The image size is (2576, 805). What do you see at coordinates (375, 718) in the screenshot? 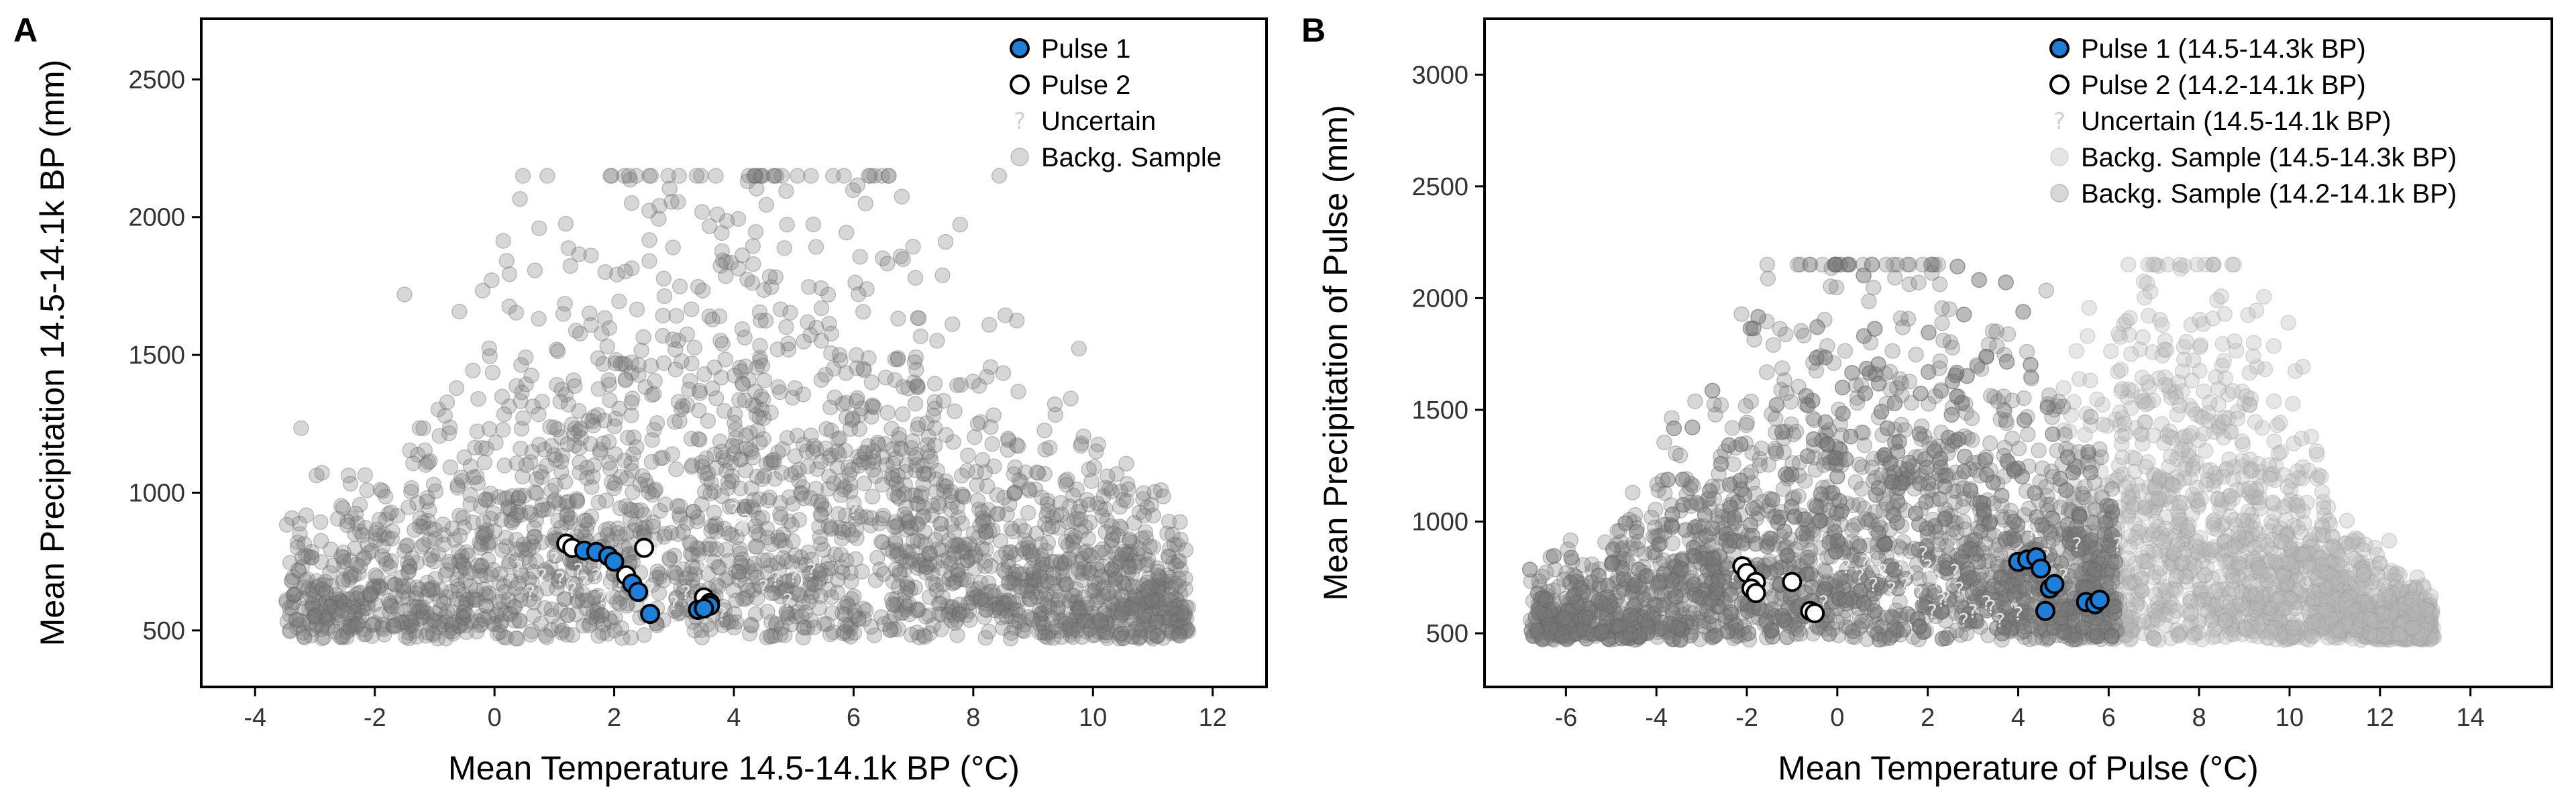
I see `x-tick-label: -2` at bounding box center [375, 718].